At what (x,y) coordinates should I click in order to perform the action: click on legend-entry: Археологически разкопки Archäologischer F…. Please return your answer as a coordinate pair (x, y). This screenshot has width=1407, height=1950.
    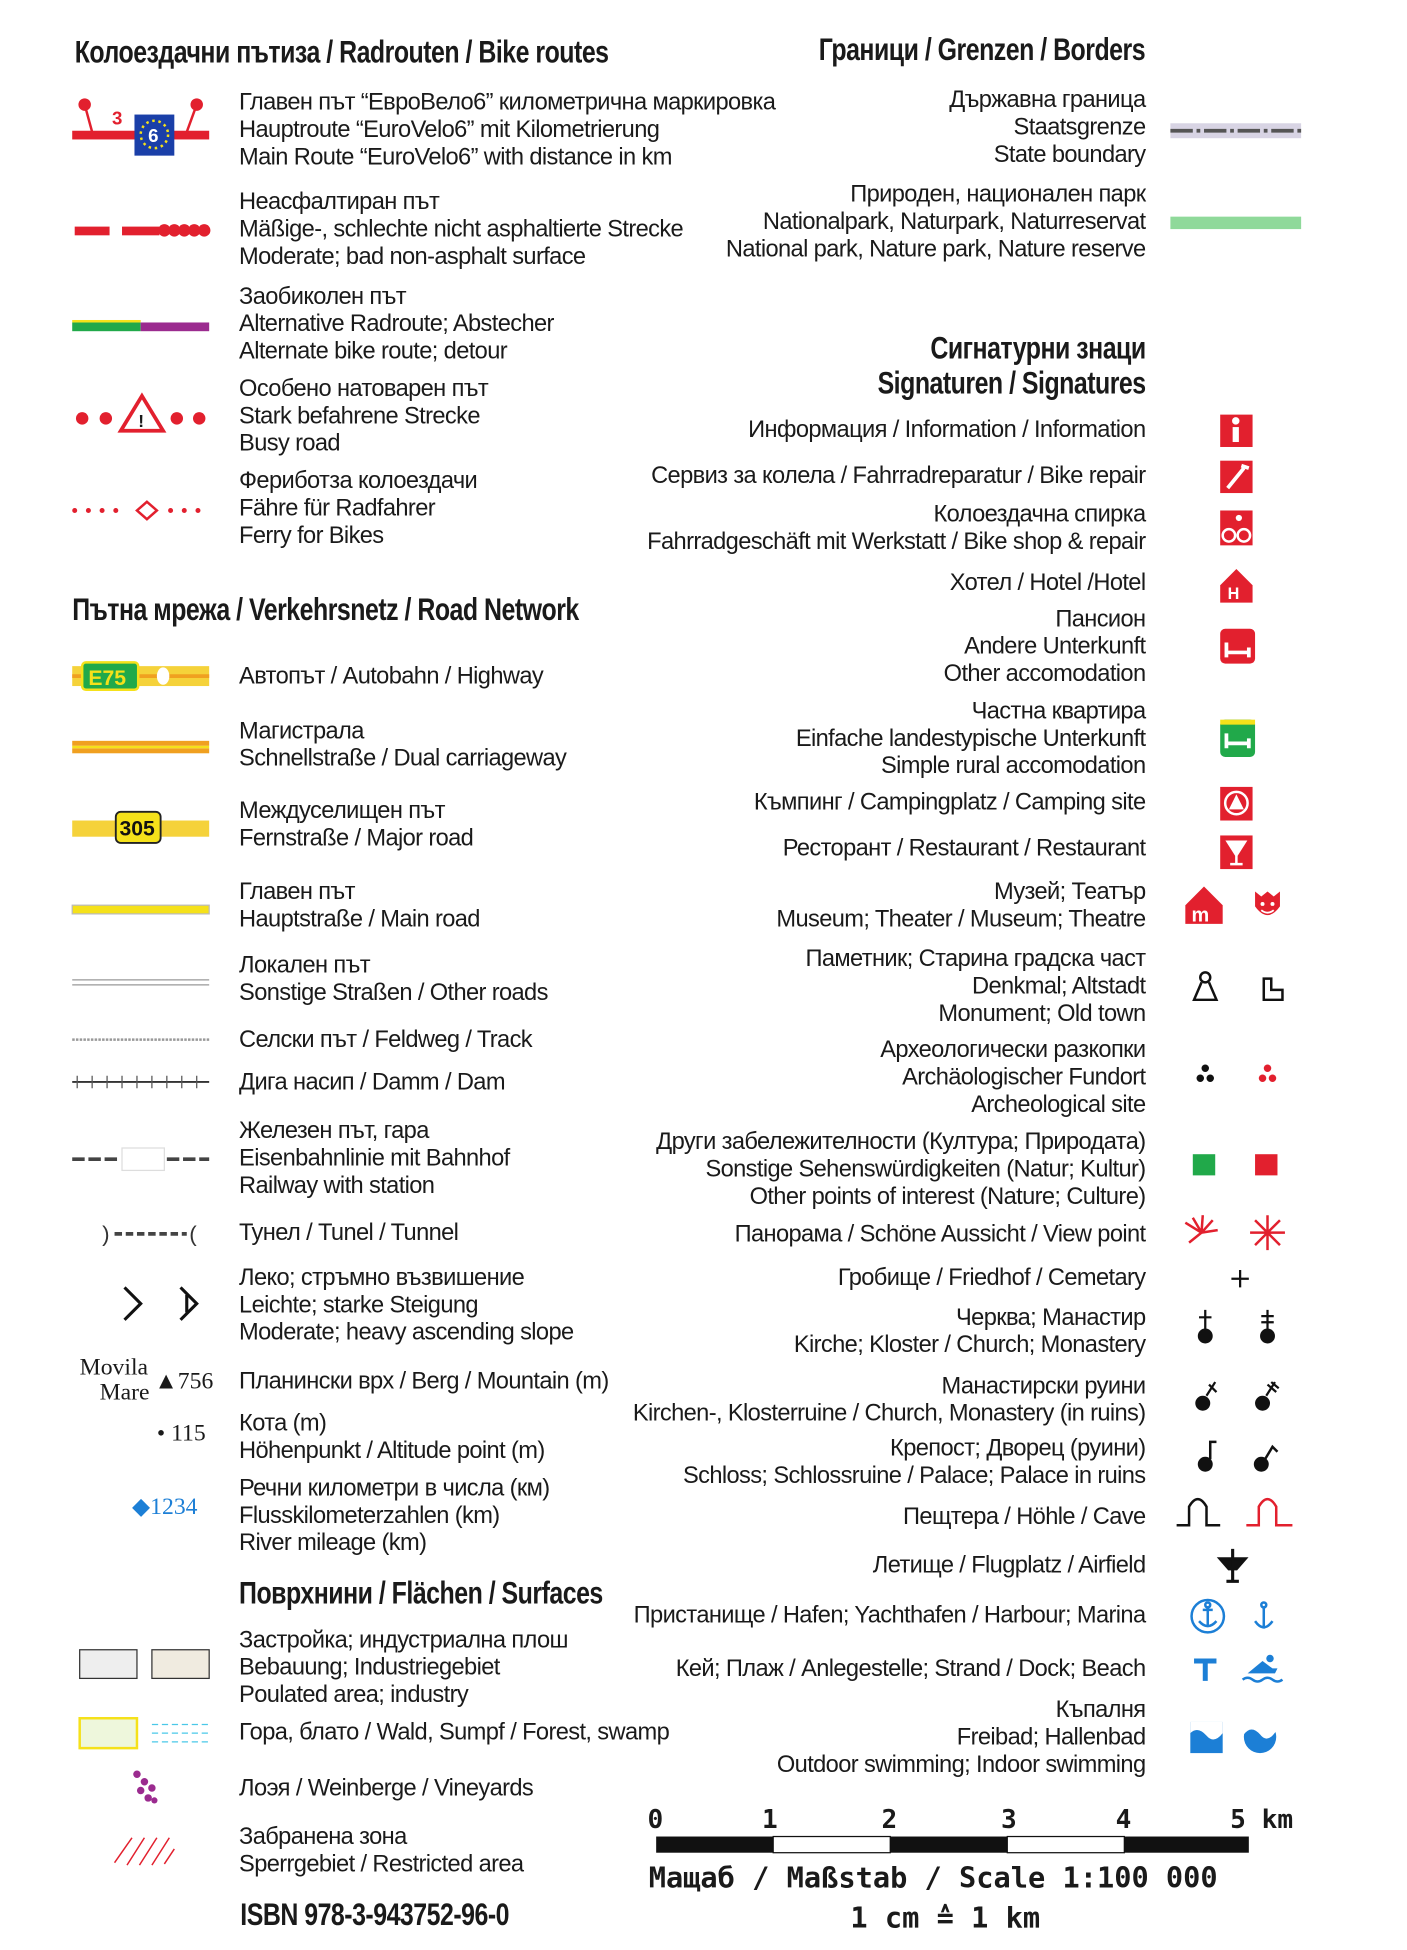
    Looking at the image, I should click on (1013, 1078).